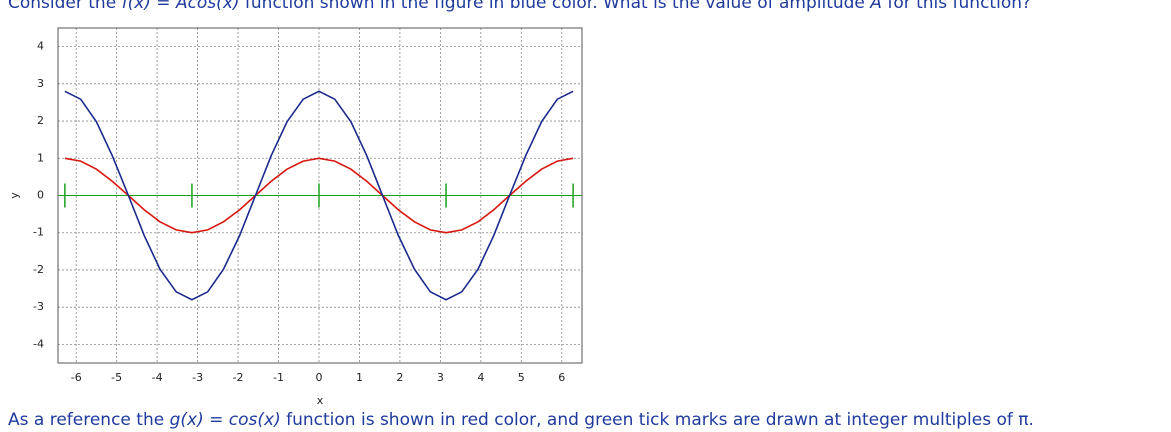 Image resolution: width=1171 pixels, height=432 pixels. I want to click on y-tick-label: 2, so click(40, 120).